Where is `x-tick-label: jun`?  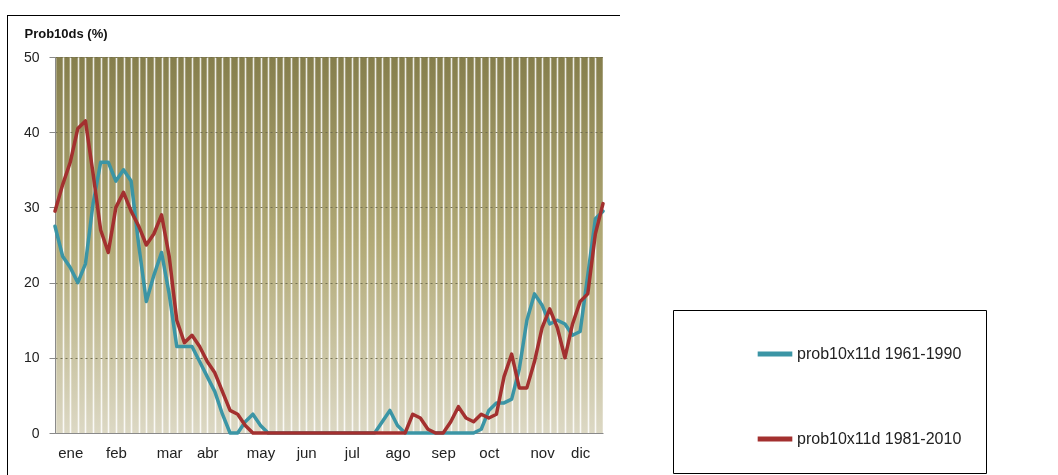 x-tick-label: jun is located at coordinates (306, 452).